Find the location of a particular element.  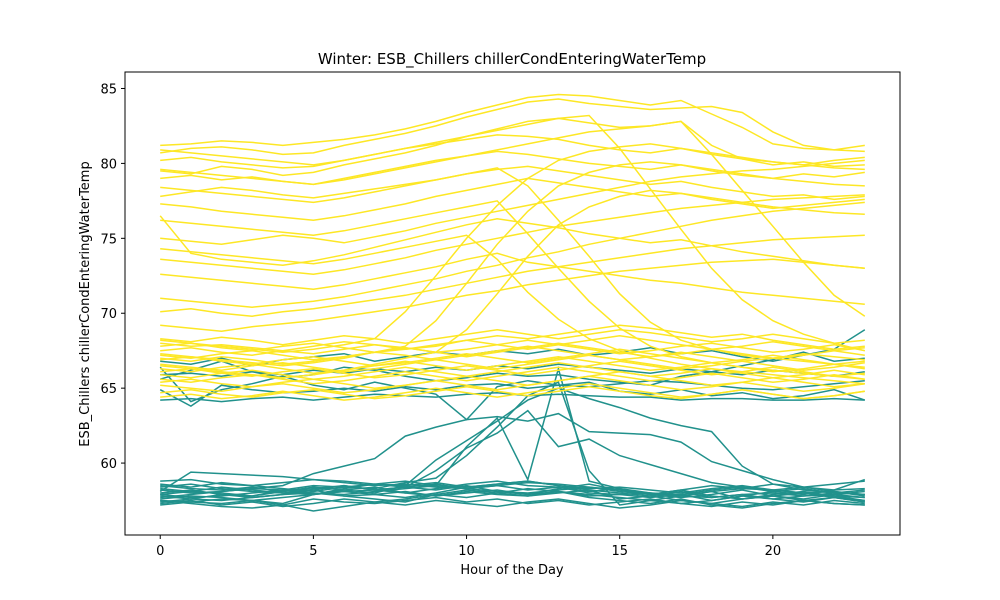

x-tick-label: 10 is located at coordinates (466, 551).